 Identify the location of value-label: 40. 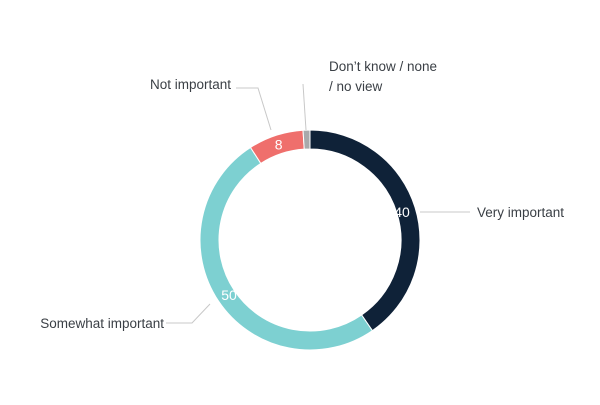
(402, 212).